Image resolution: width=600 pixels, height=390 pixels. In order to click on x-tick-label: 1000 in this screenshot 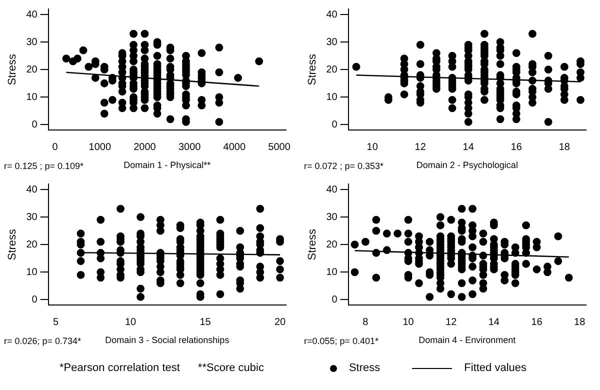, I will do `click(100, 147)`.